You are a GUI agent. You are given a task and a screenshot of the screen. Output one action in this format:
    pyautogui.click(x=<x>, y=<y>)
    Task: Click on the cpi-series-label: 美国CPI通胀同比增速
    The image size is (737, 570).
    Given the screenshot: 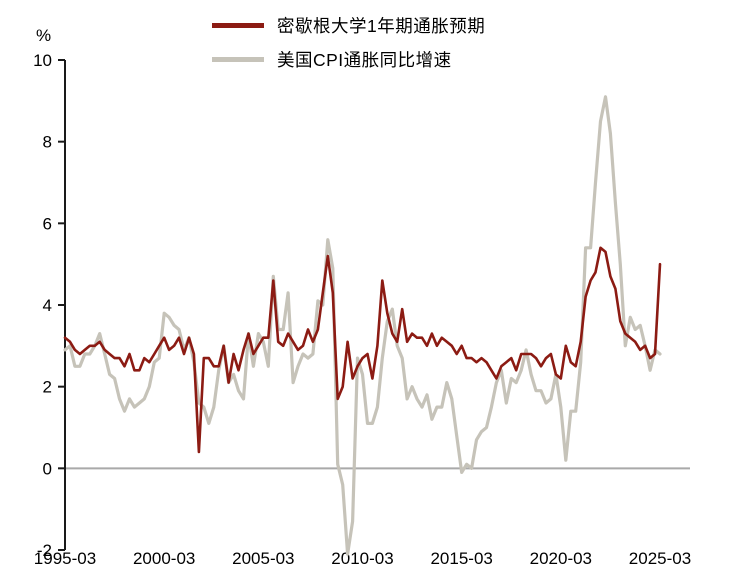 What is the action you would take?
    pyautogui.click(x=364, y=59)
    